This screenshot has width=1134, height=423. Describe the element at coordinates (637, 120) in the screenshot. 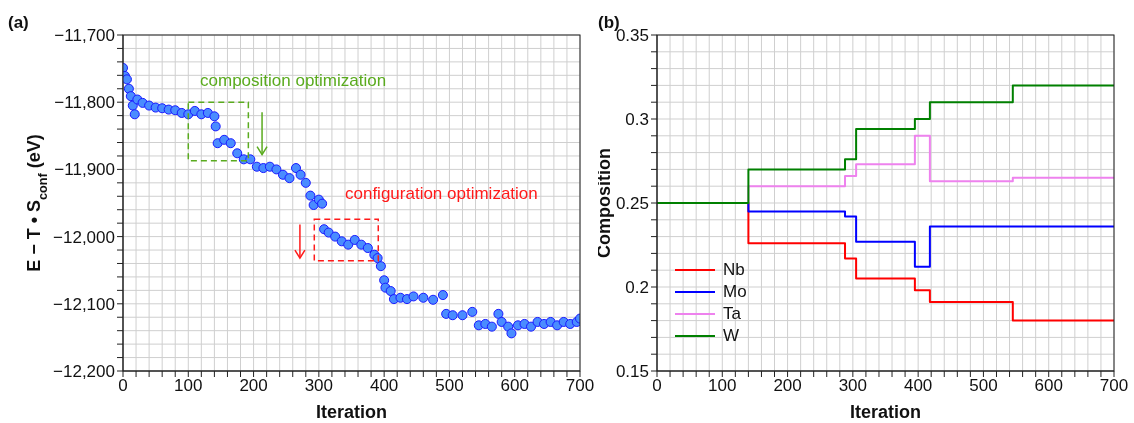

I see `y-tick-label: 0.3` at that location.